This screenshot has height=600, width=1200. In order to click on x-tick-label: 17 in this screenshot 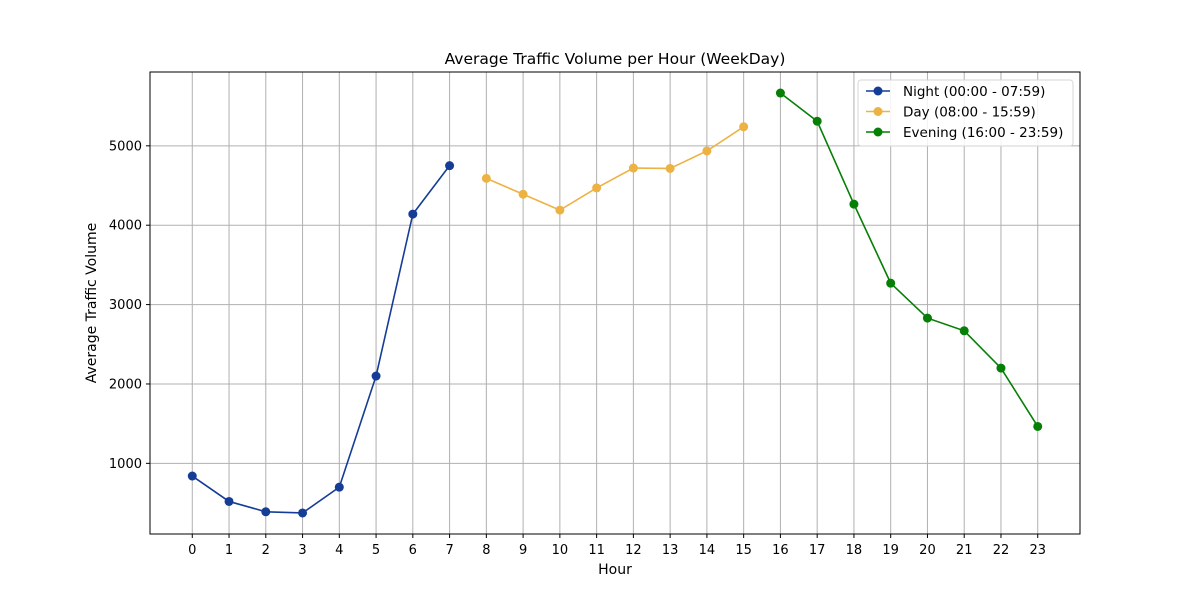, I will do `click(817, 550)`.